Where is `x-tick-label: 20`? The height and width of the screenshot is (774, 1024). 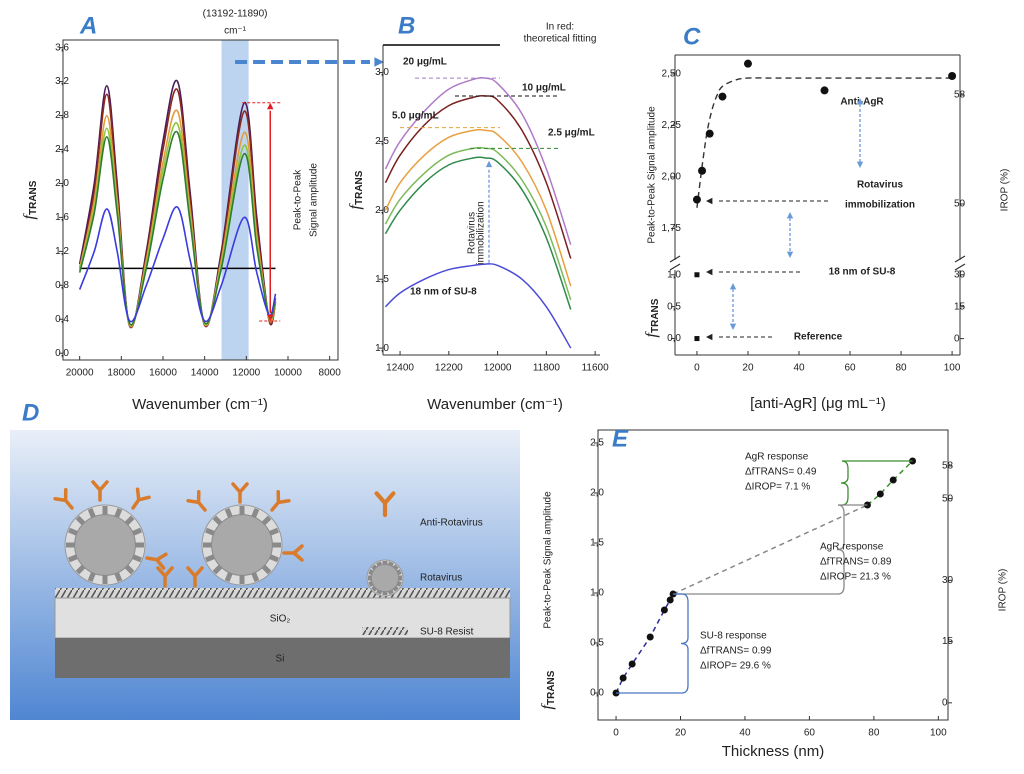
x-tick-label: 20 is located at coordinates (748, 368).